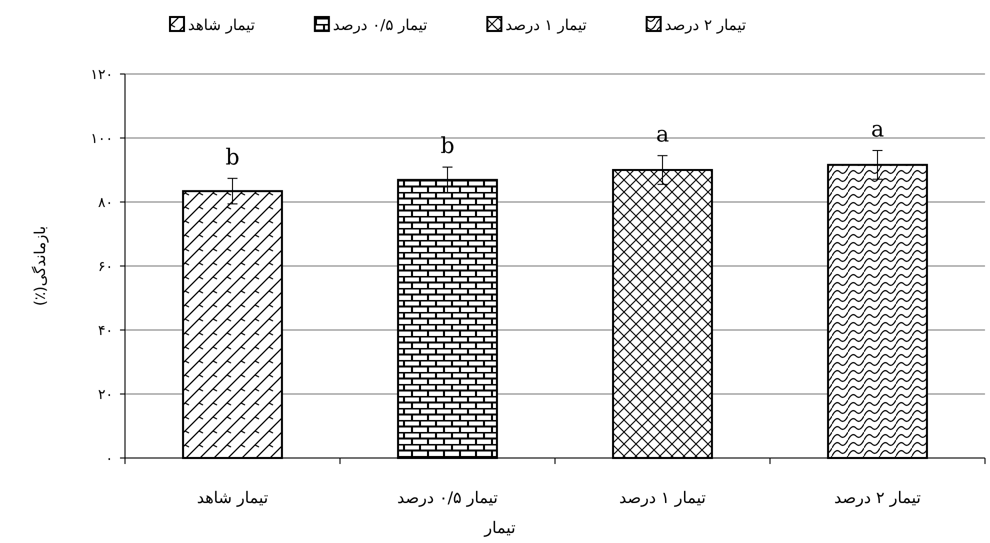 The height and width of the screenshot is (543, 990). I want to click on y-tick-label: ۶۰, so click(105, 267).